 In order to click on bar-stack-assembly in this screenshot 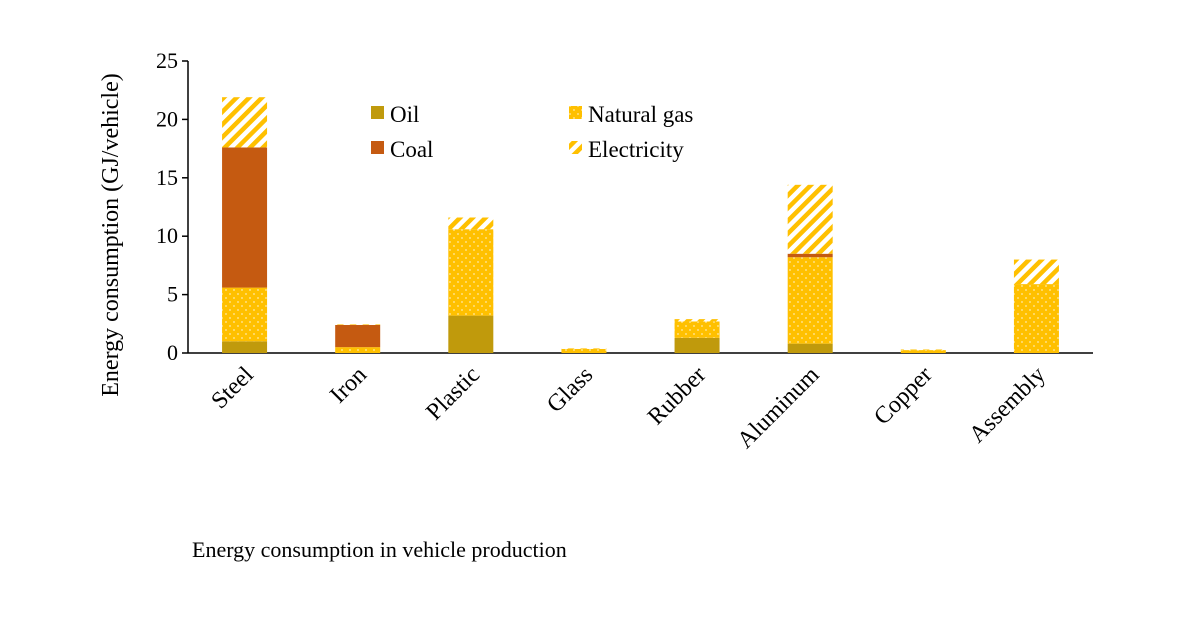, I will do `click(1036, 306)`.